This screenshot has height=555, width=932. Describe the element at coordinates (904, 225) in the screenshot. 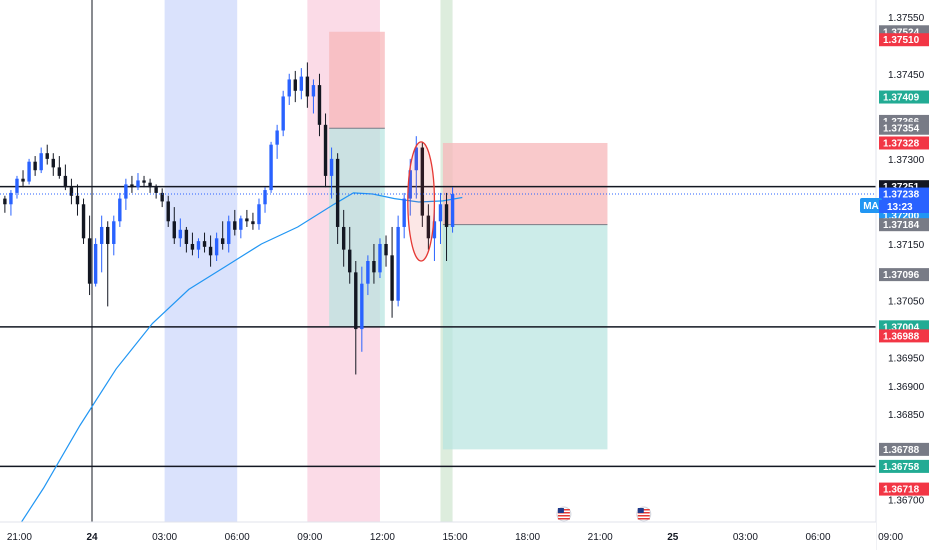

I see `price-badge: 1.37184` at that location.